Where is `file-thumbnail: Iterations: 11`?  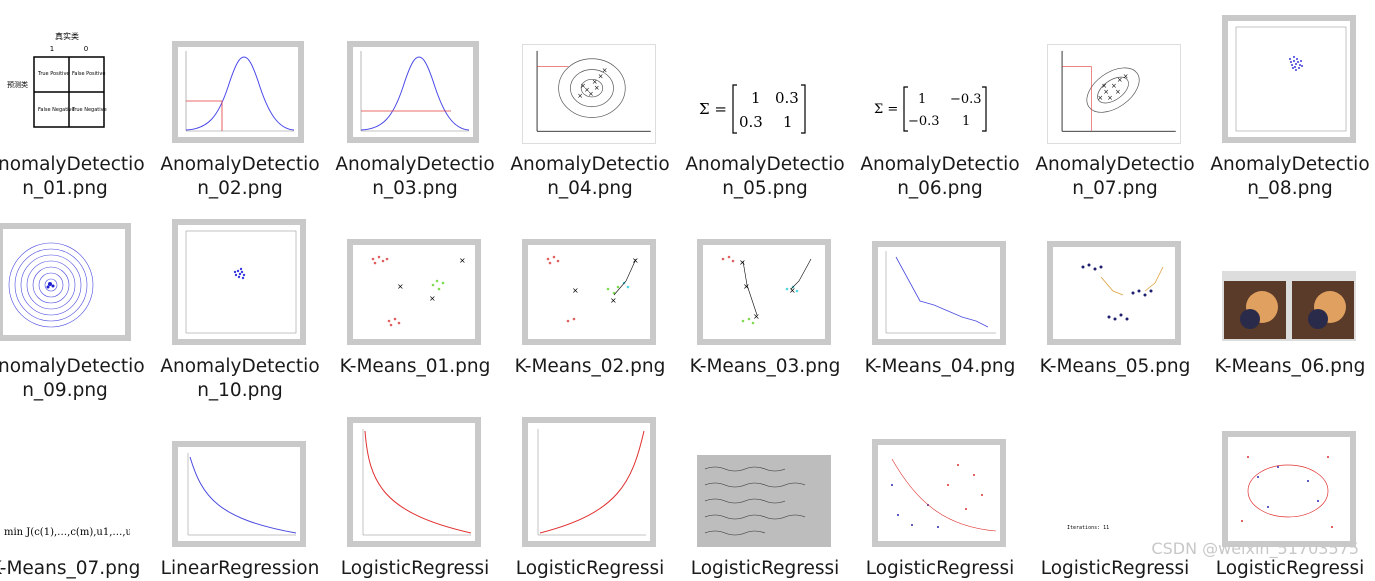 file-thumbnail: Iterations: 11 is located at coordinates (1115, 491).